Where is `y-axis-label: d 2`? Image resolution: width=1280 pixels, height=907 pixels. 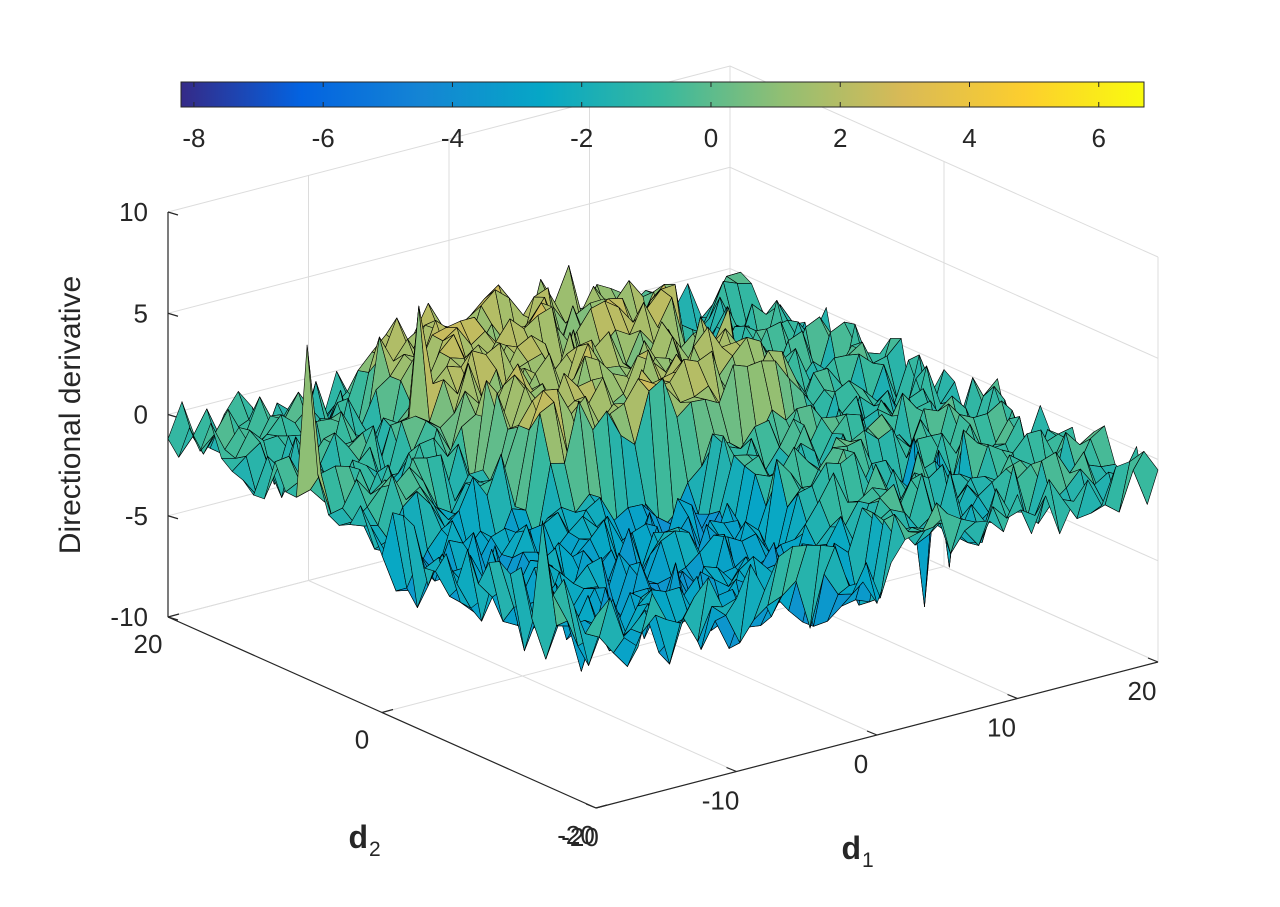 y-axis-label: d 2 is located at coordinates (364, 840).